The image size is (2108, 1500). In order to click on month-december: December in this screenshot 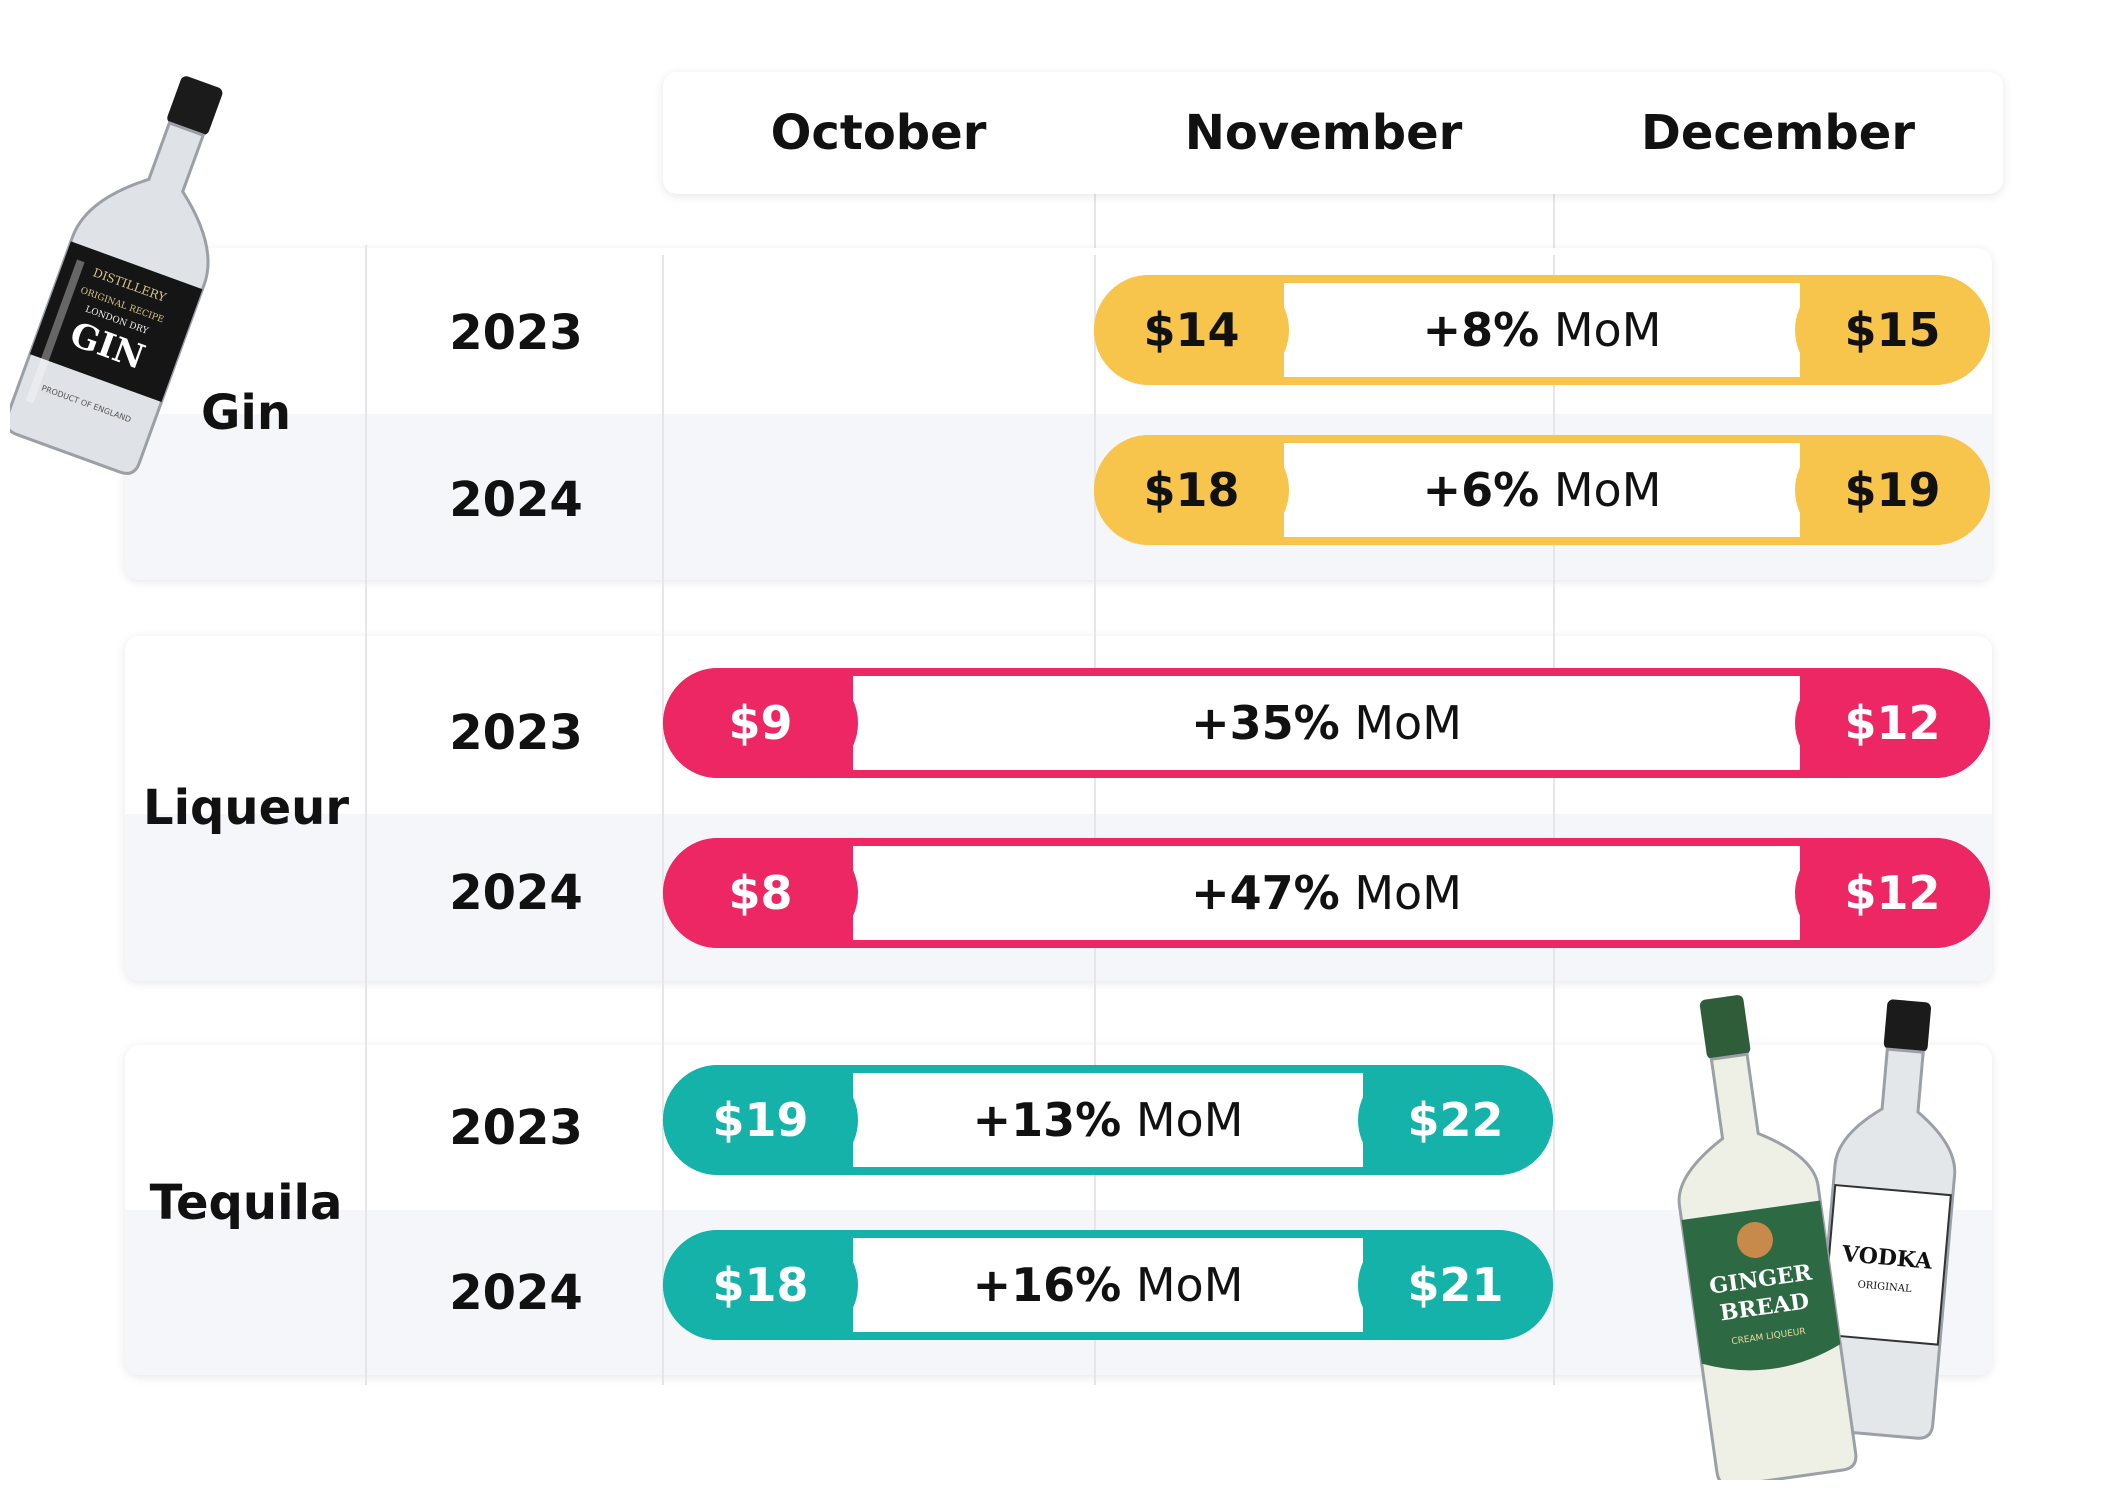, I will do `click(1777, 133)`.